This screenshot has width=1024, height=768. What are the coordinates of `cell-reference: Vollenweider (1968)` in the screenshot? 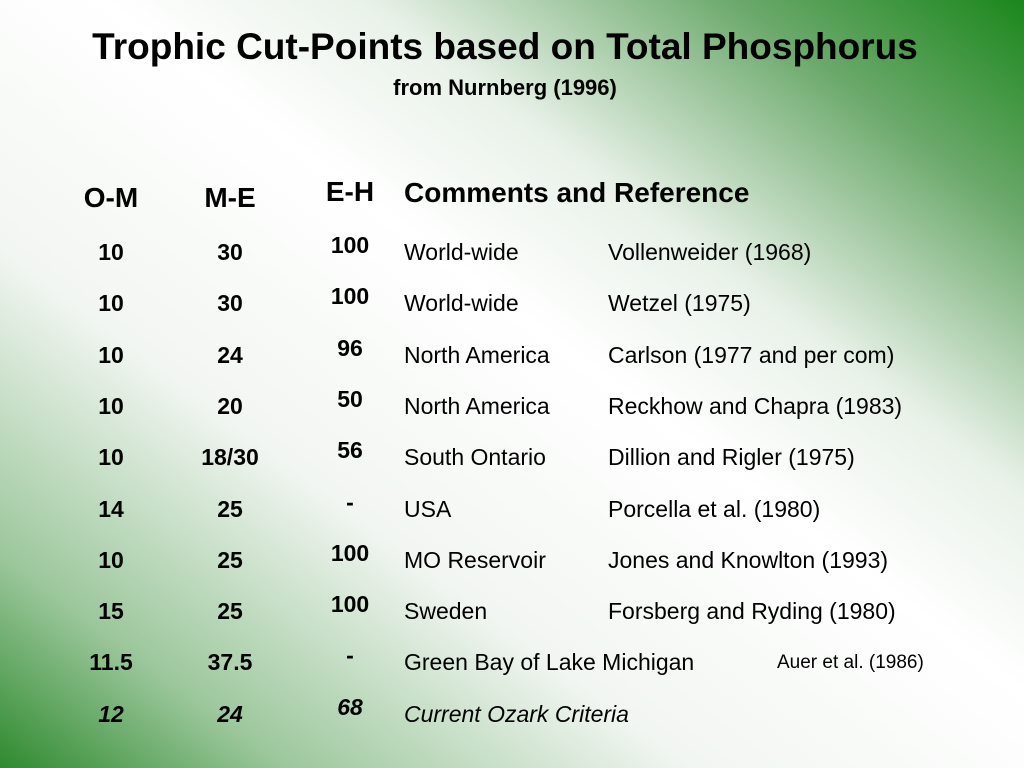 It's located at (710, 252).